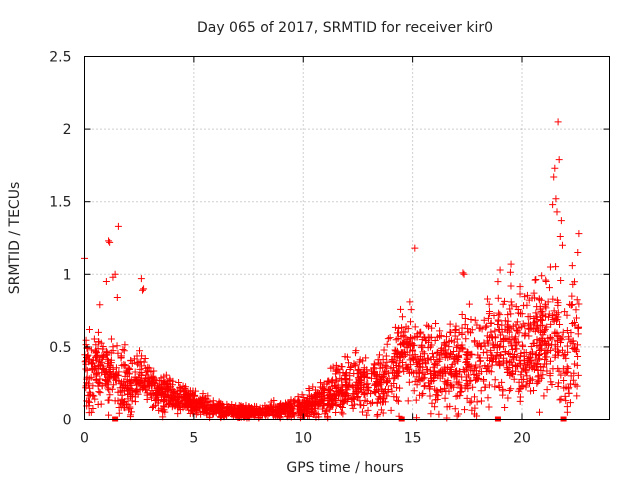 The height and width of the screenshot is (480, 640). What do you see at coordinates (344, 468) in the screenshot?
I see `x-axis-label: GPS time / hours` at bounding box center [344, 468].